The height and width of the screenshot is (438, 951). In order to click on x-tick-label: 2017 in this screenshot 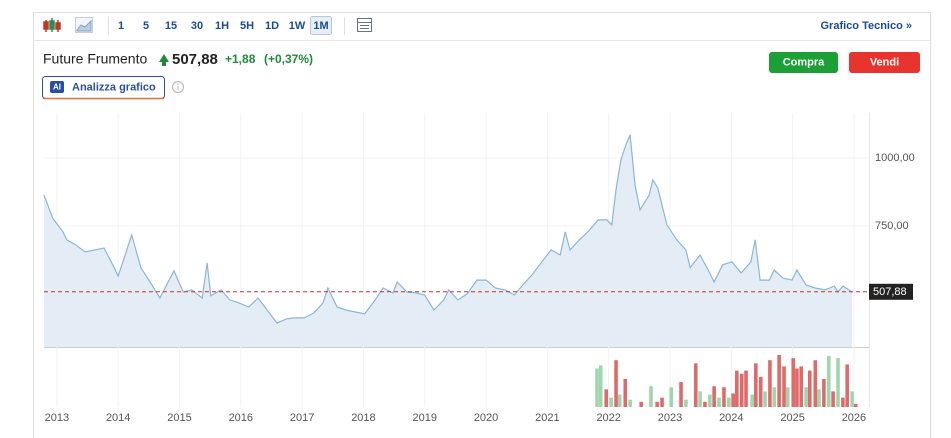, I will do `click(302, 418)`.